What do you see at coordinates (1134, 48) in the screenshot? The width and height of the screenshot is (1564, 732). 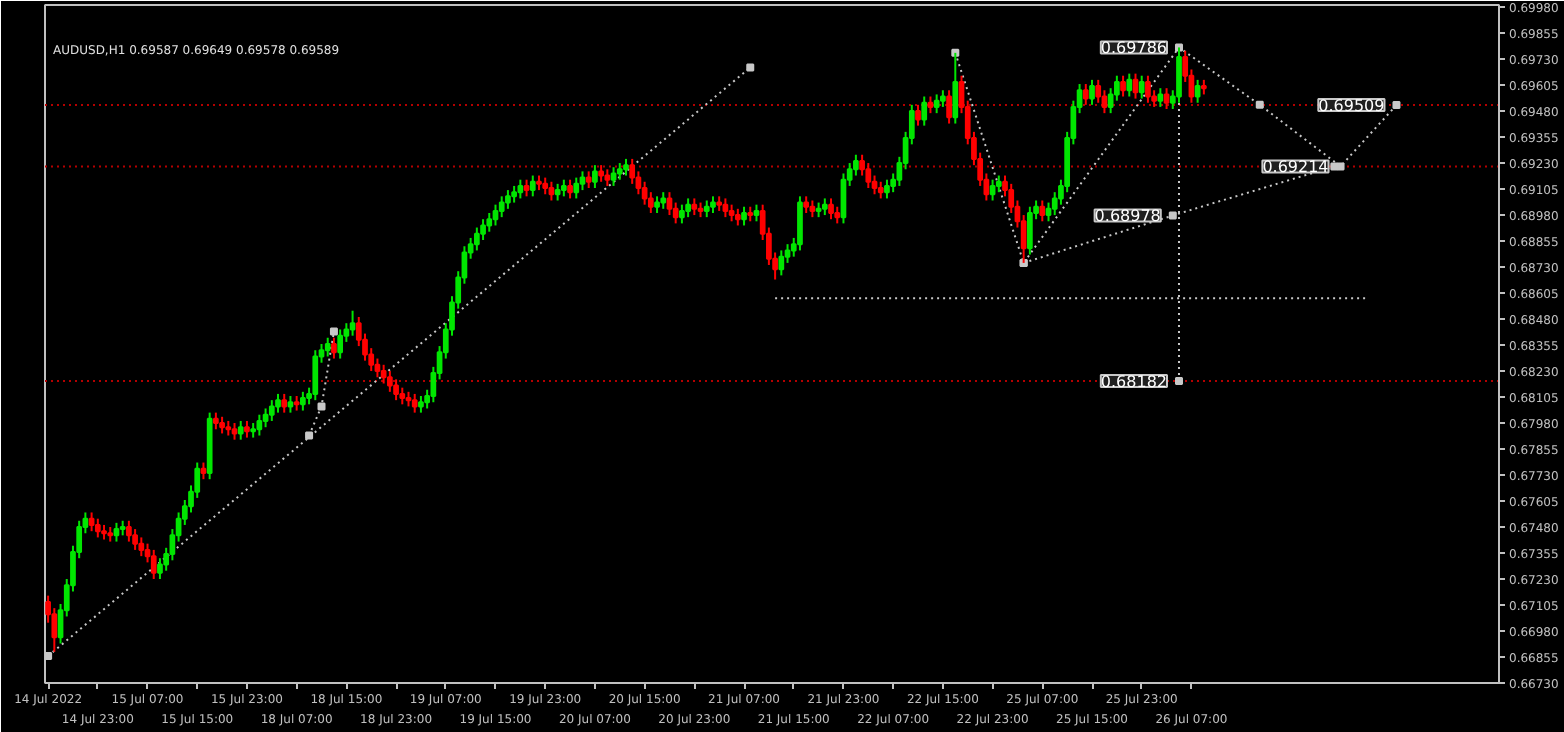 I see `annotation: 0.69786` at bounding box center [1134, 48].